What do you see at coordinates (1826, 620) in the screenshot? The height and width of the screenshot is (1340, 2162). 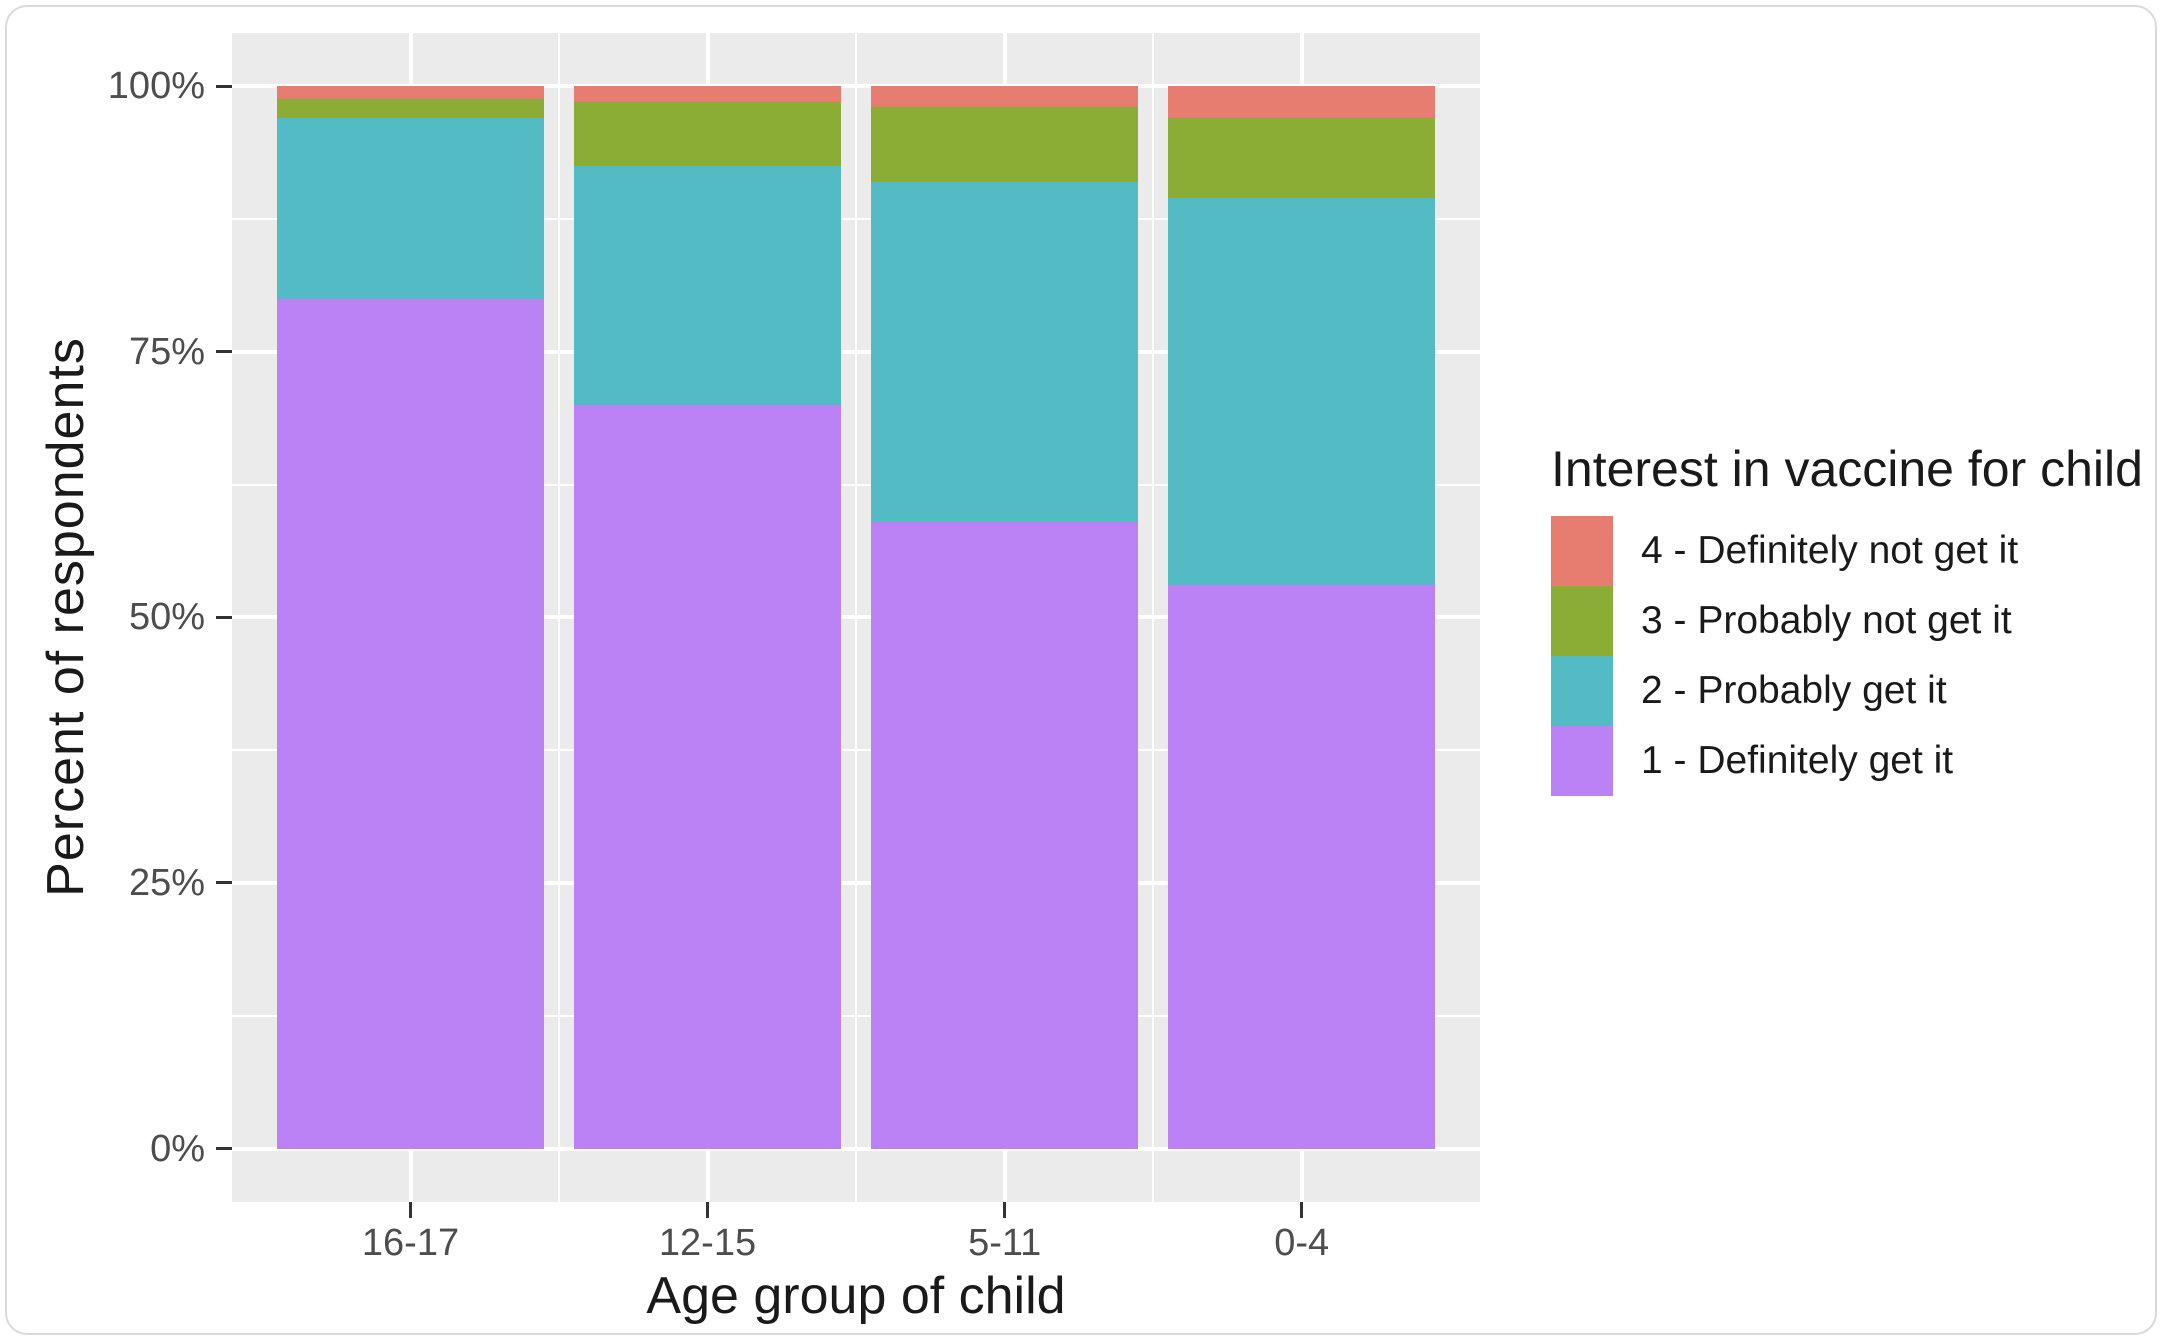 I see `legend-item-label: 3 - Probably not get it` at bounding box center [1826, 620].